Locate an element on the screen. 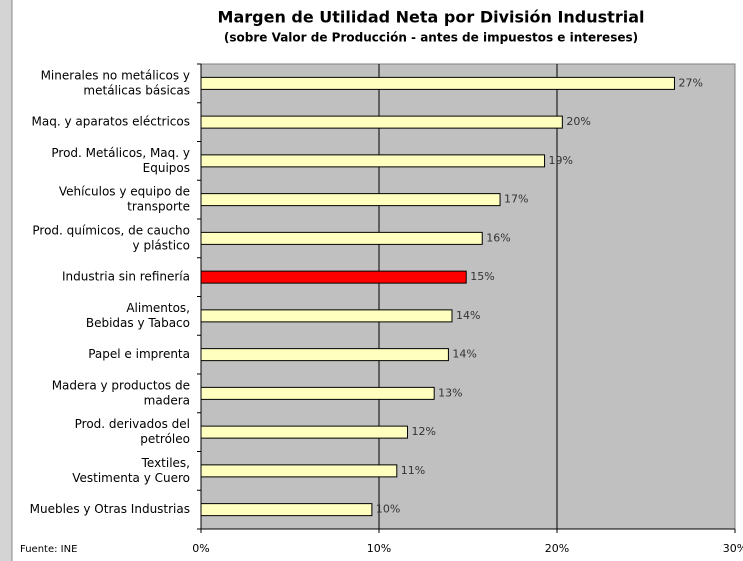 Image resolution: width=743 pixels, height=561 pixels. y-tick-label: y plástico is located at coordinates (161, 245).